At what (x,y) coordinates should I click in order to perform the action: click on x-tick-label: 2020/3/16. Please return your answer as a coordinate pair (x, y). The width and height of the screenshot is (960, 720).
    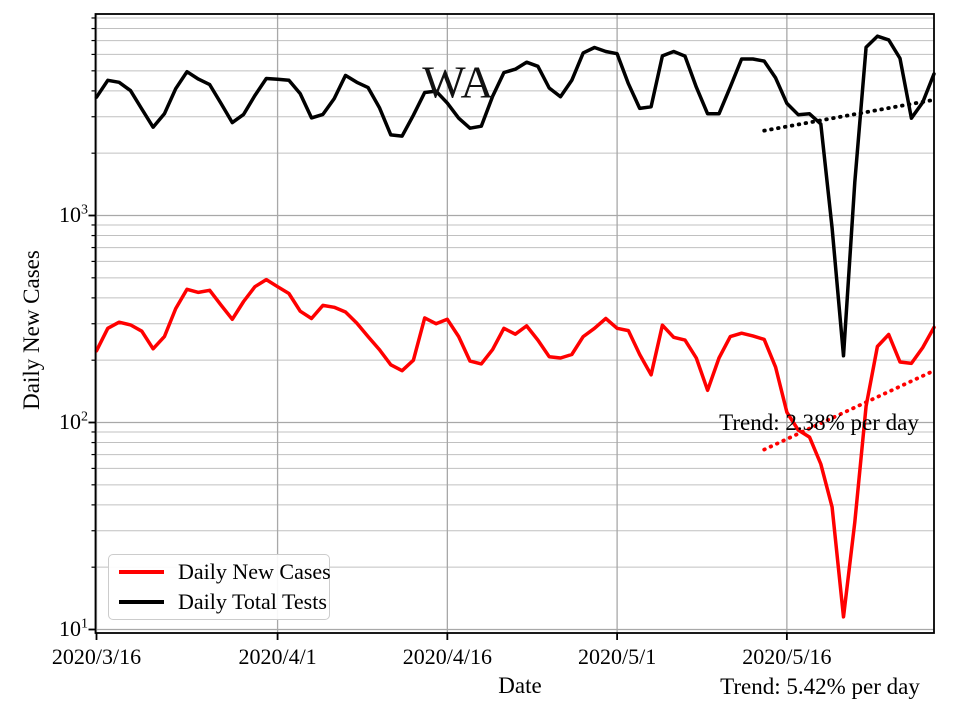
    Looking at the image, I should click on (96, 656).